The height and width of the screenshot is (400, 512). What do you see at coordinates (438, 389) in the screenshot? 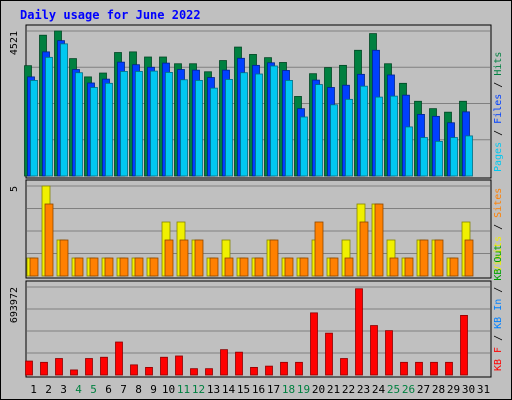
I see `day-label: 28` at bounding box center [438, 389].